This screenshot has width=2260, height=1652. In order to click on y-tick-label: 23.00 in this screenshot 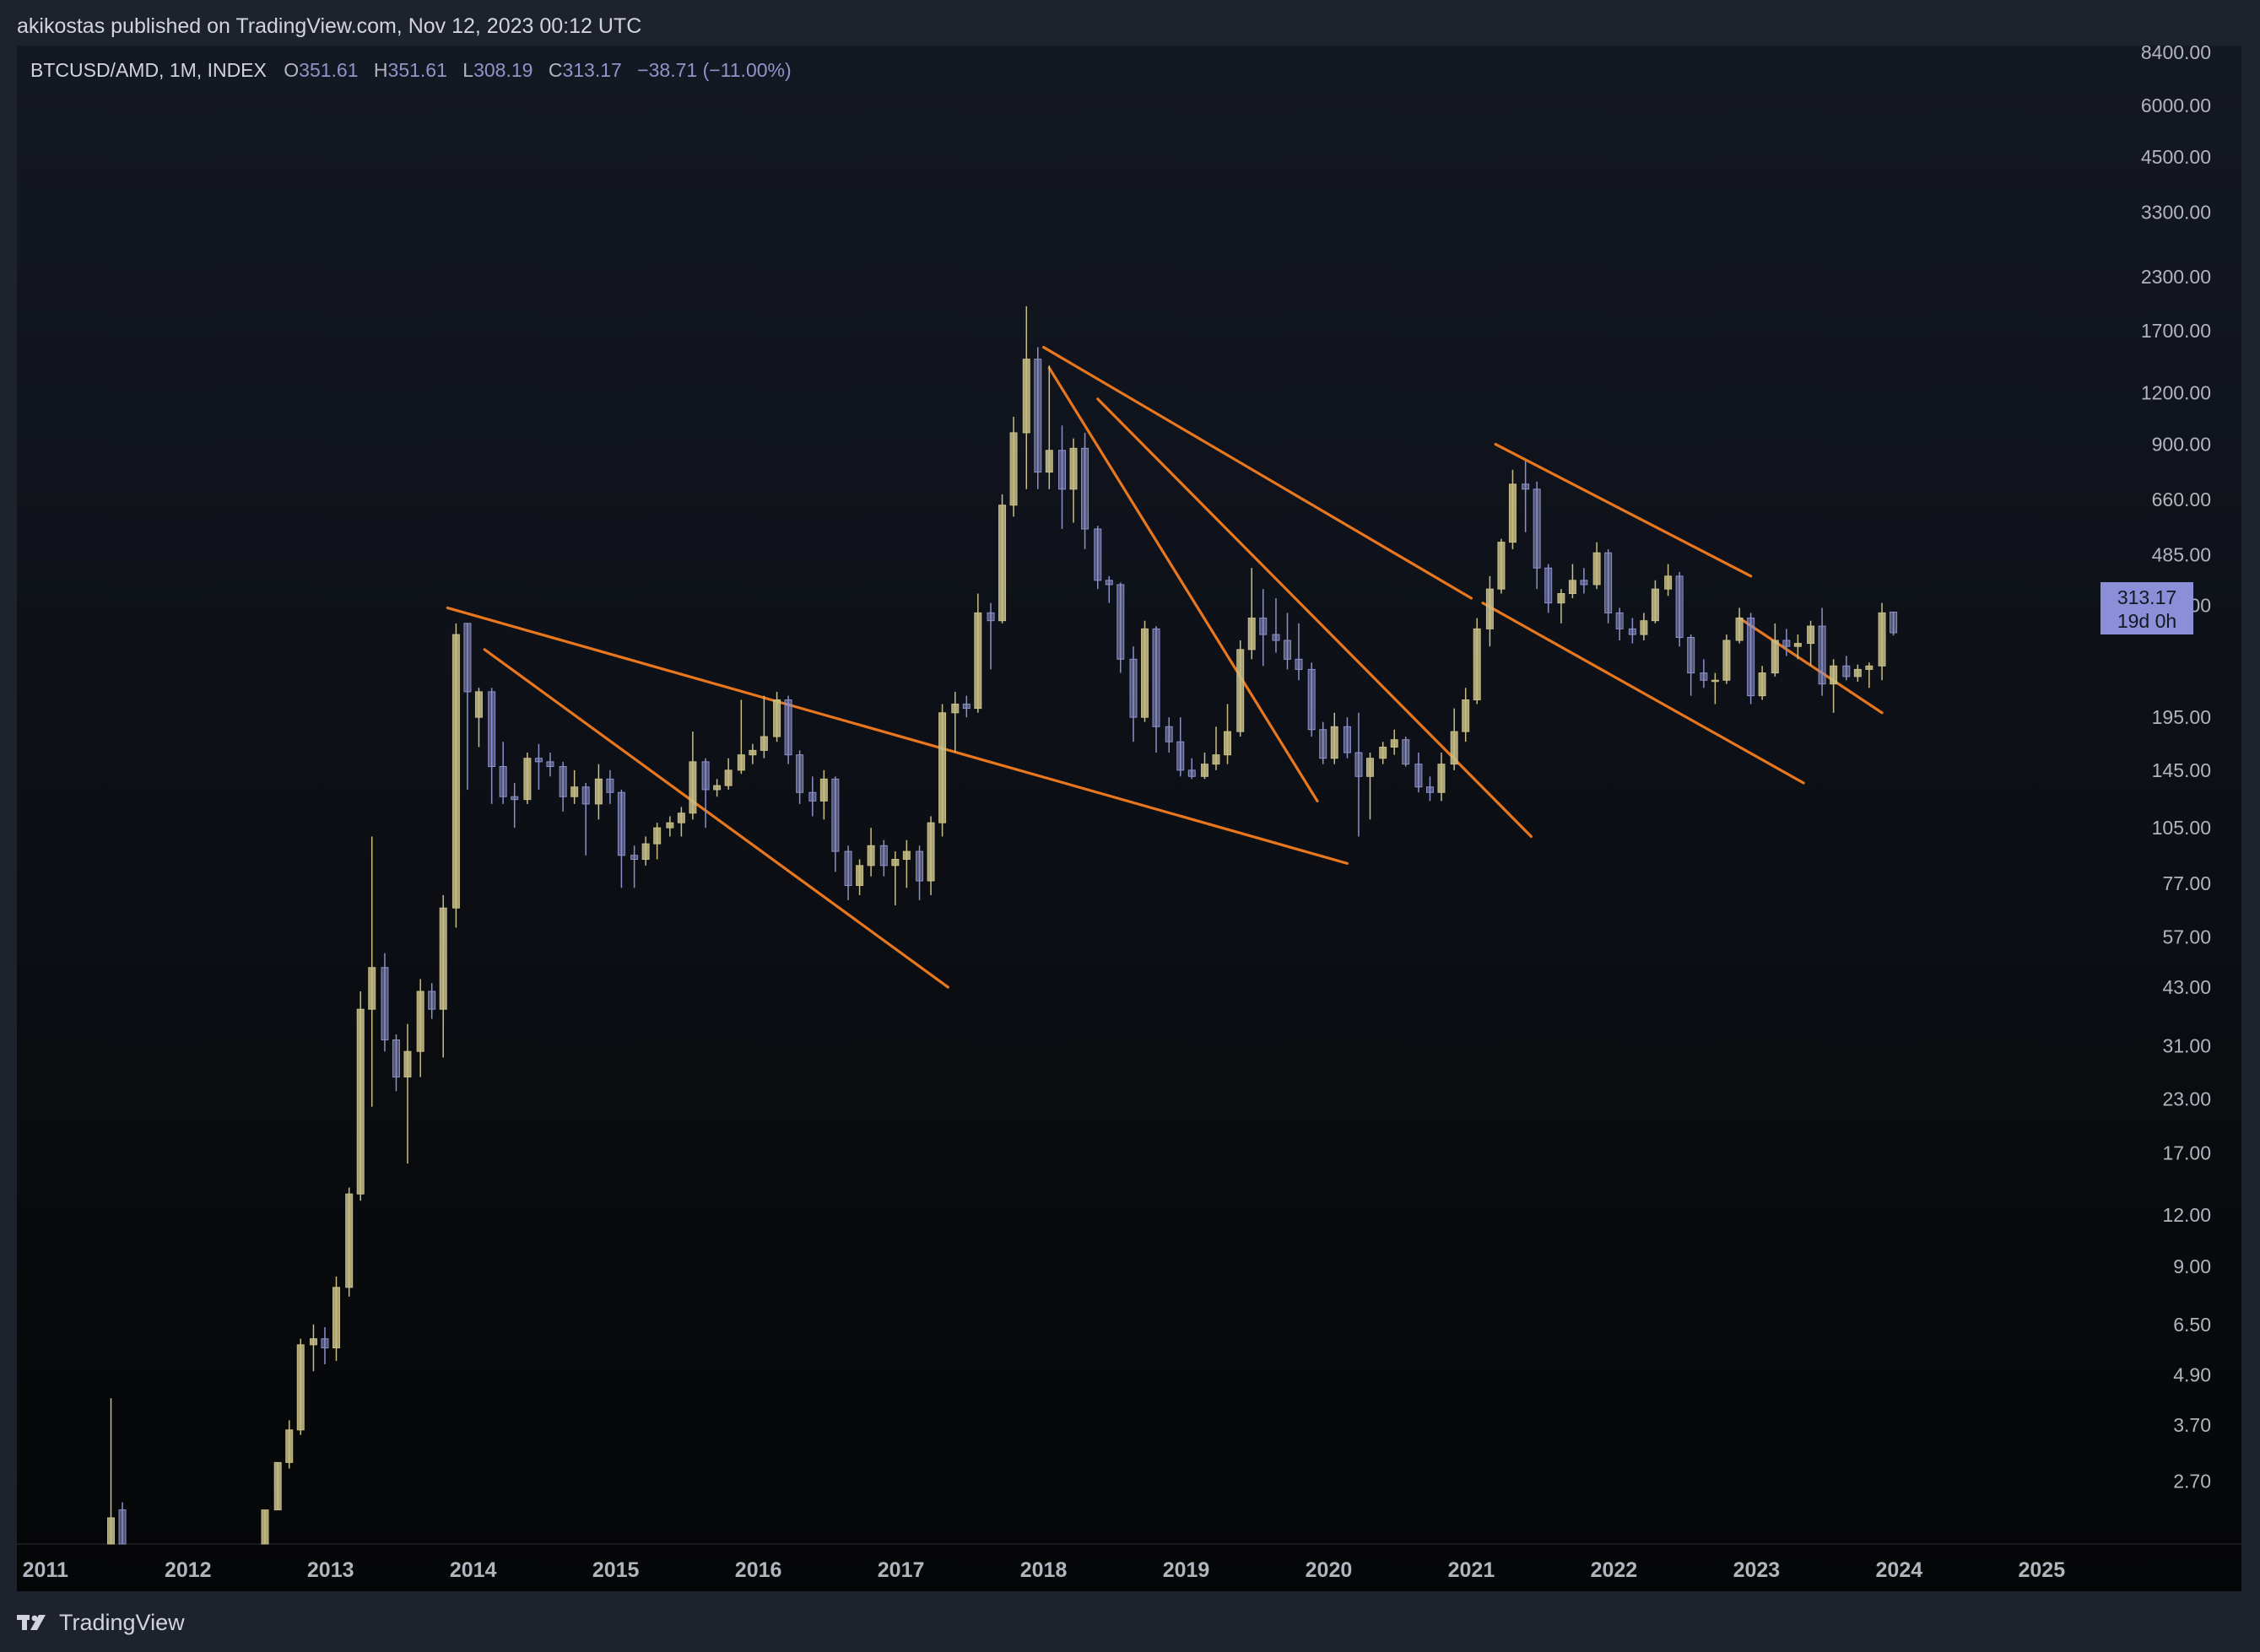, I will do `click(2186, 1098)`.